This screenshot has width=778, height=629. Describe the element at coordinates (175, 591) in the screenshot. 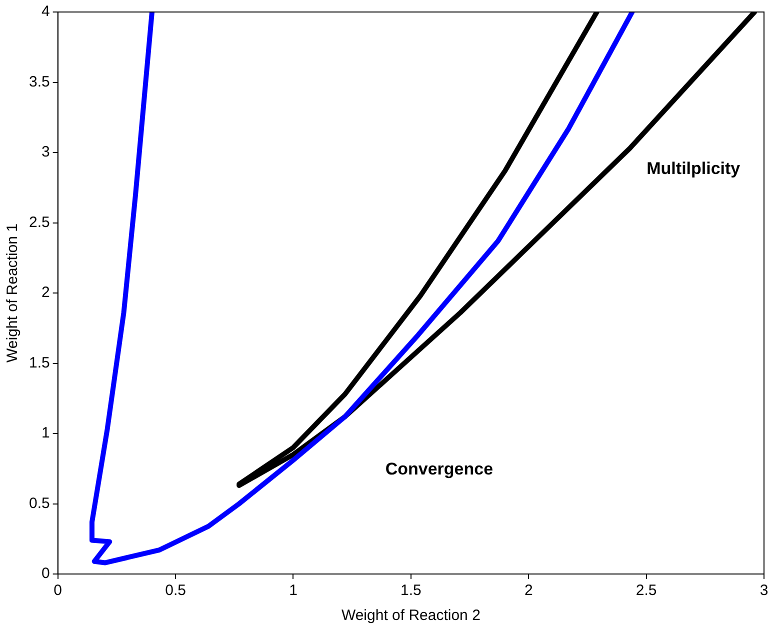

I see `x-tick-label: 0.5` at that location.